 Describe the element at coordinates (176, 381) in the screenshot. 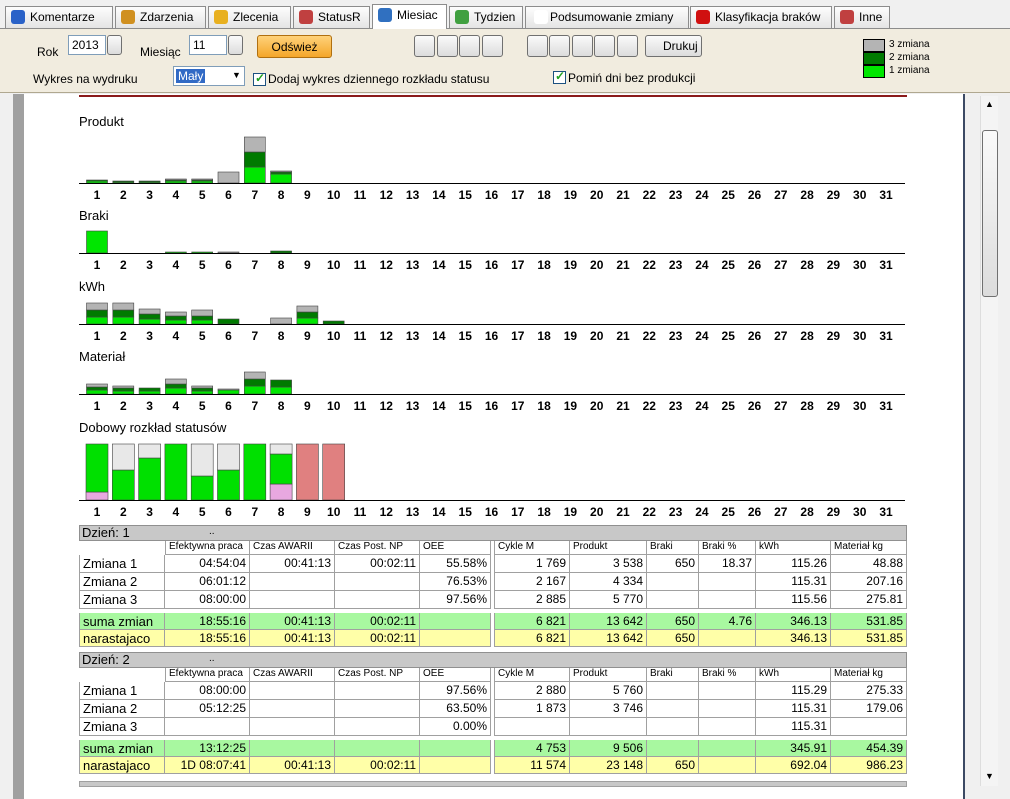

I see `bar-segment` at that location.